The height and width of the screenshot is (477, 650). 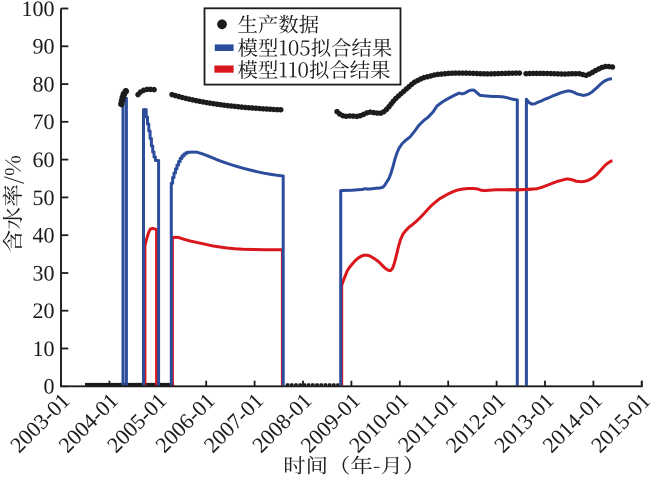 I want to click on svg-text: 50, so click(x=44, y=197).